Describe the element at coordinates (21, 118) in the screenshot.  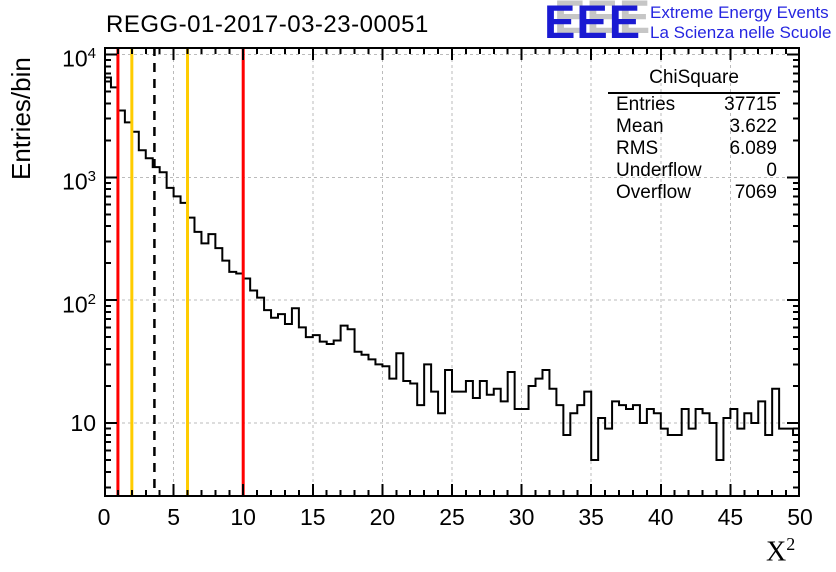
I see `y-axis-title: Entries/bin` at that location.